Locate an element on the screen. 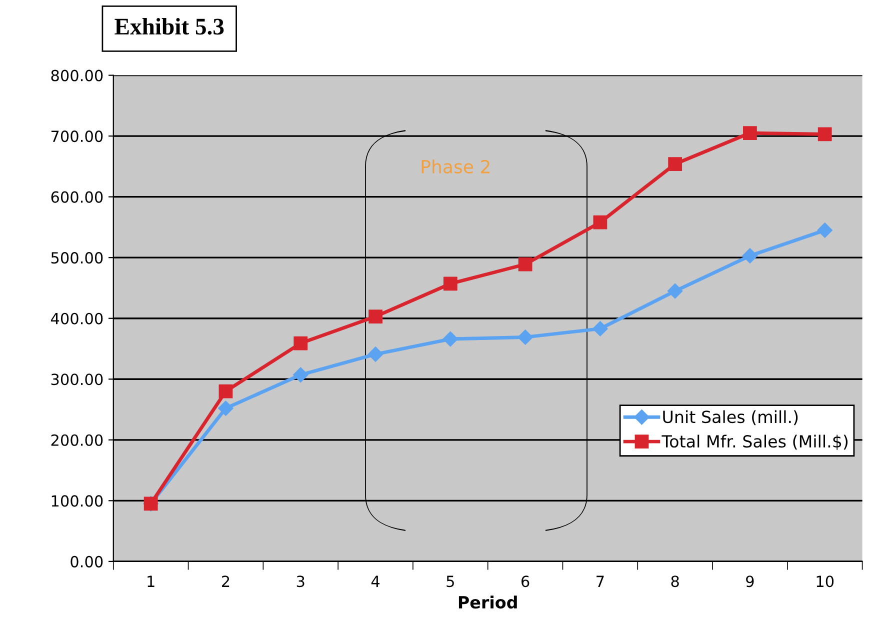  y-tick-label: 500.00 is located at coordinates (77, 258).